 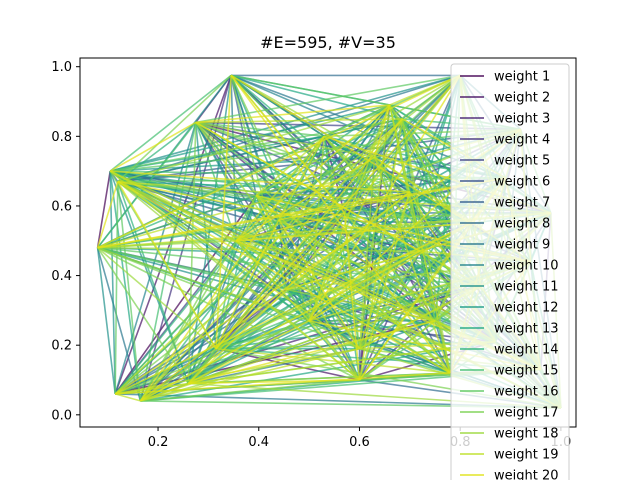 I want to click on y-tick-label: 0.8, so click(x=61, y=137).